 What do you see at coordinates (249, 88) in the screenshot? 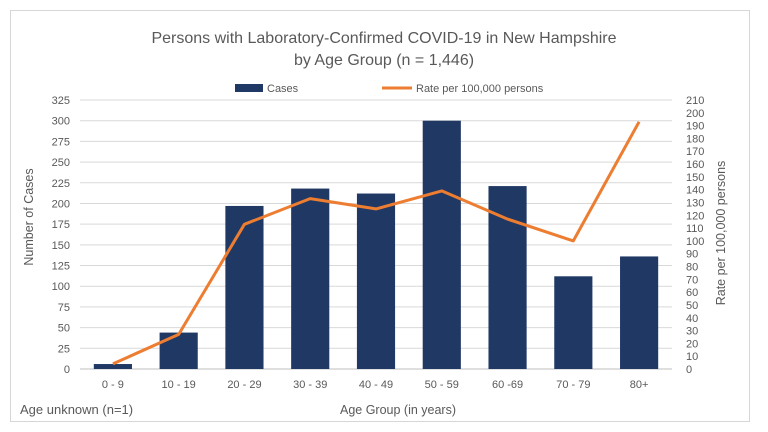
I see `legend-swatch-cases` at bounding box center [249, 88].